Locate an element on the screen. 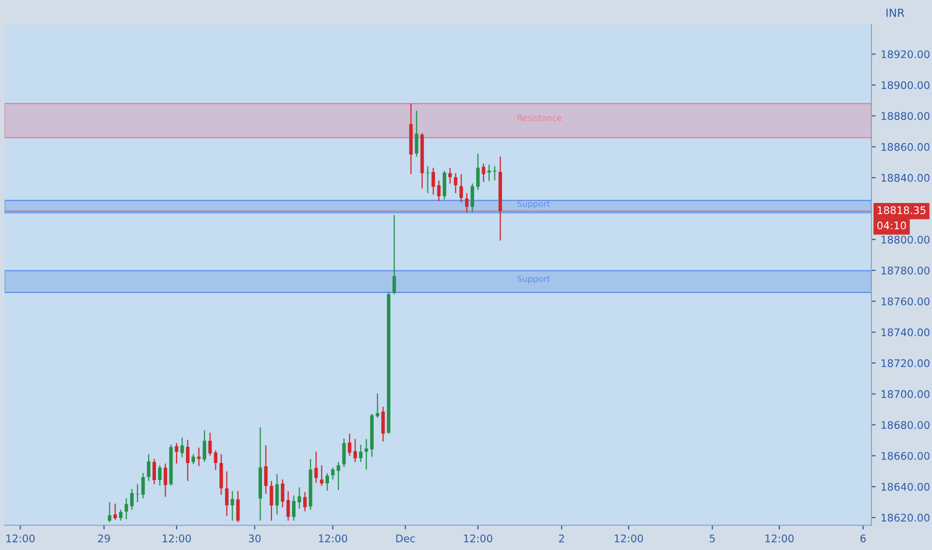 The height and width of the screenshot is (550, 932). ref-line-label: 18818.35 is located at coordinates (902, 210).